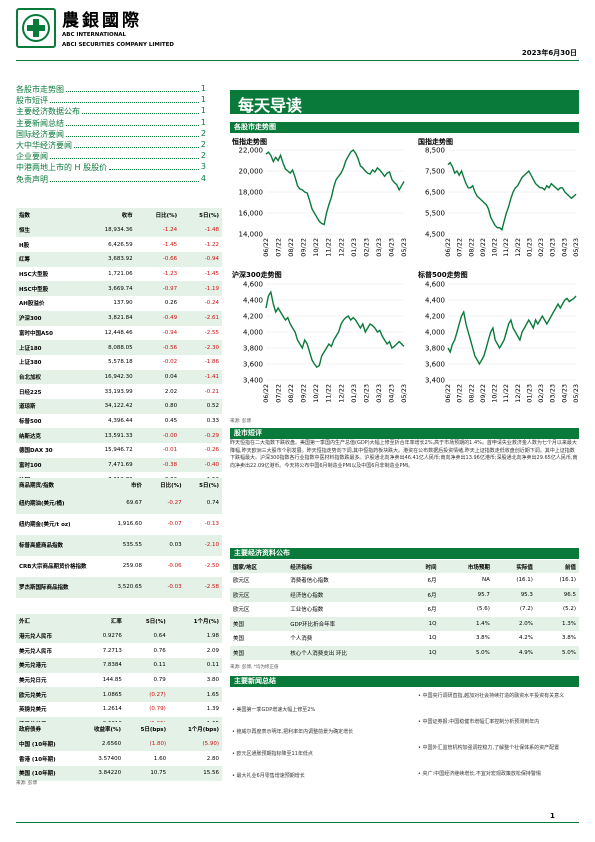 The height and width of the screenshot is (842, 595). What do you see at coordinates (301, 639) in the screenshot?
I see `econ-cell: 个人消费` at bounding box center [301, 639].